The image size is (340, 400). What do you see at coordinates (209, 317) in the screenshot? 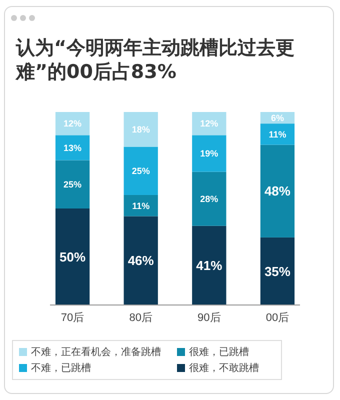
I see `x-tick-label: 90后` at bounding box center [209, 317].